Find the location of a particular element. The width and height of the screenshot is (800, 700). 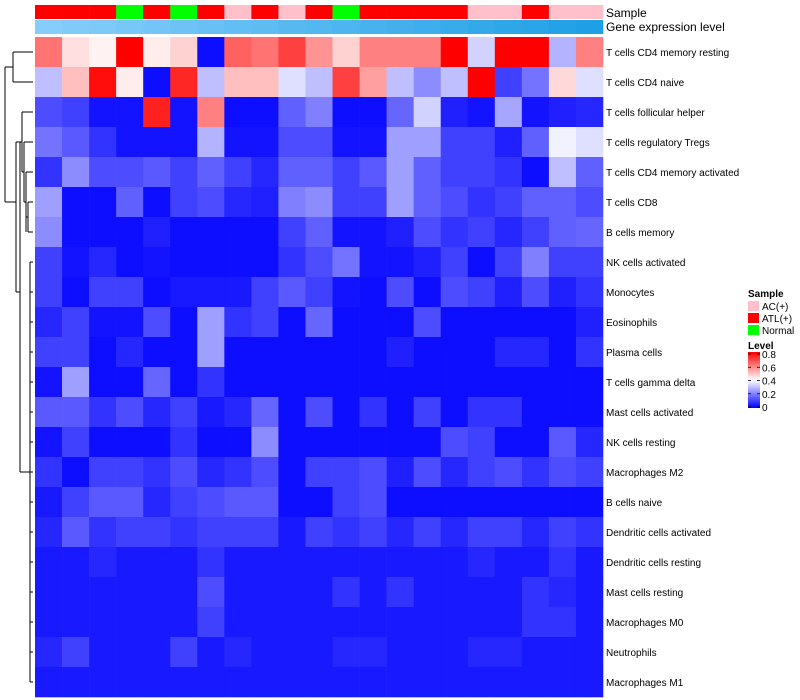

row-label: Plasma cells is located at coordinates (634, 353).